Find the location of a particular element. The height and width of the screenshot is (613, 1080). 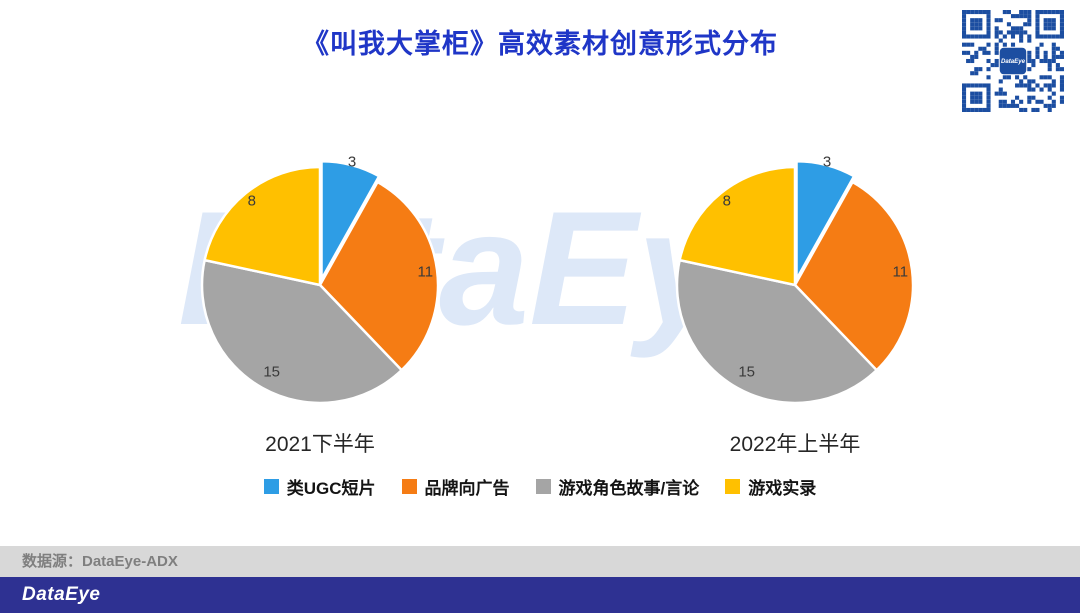

legend-item: 游戏实录 is located at coordinates (770, 486).